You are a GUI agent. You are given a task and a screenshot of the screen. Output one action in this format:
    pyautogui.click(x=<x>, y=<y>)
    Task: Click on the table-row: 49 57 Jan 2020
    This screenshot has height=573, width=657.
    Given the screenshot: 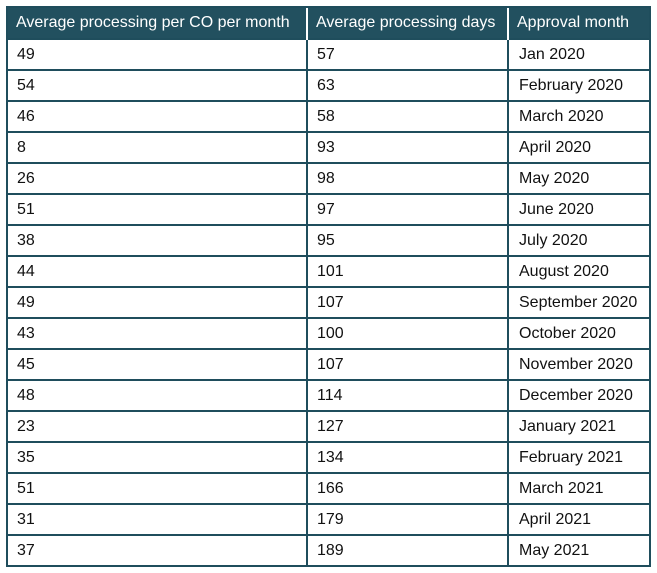 What is the action you would take?
    pyautogui.click(x=328, y=54)
    